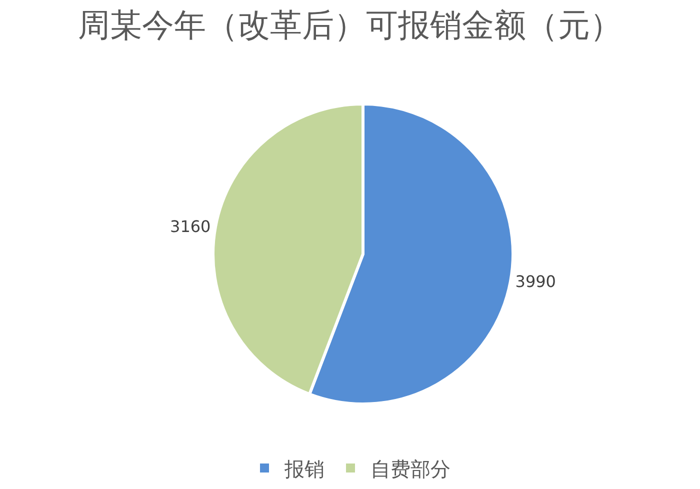 The image size is (700, 489). Describe the element at coordinates (410, 468) in the screenshot. I see `legend-label: 自费部分` at that location.